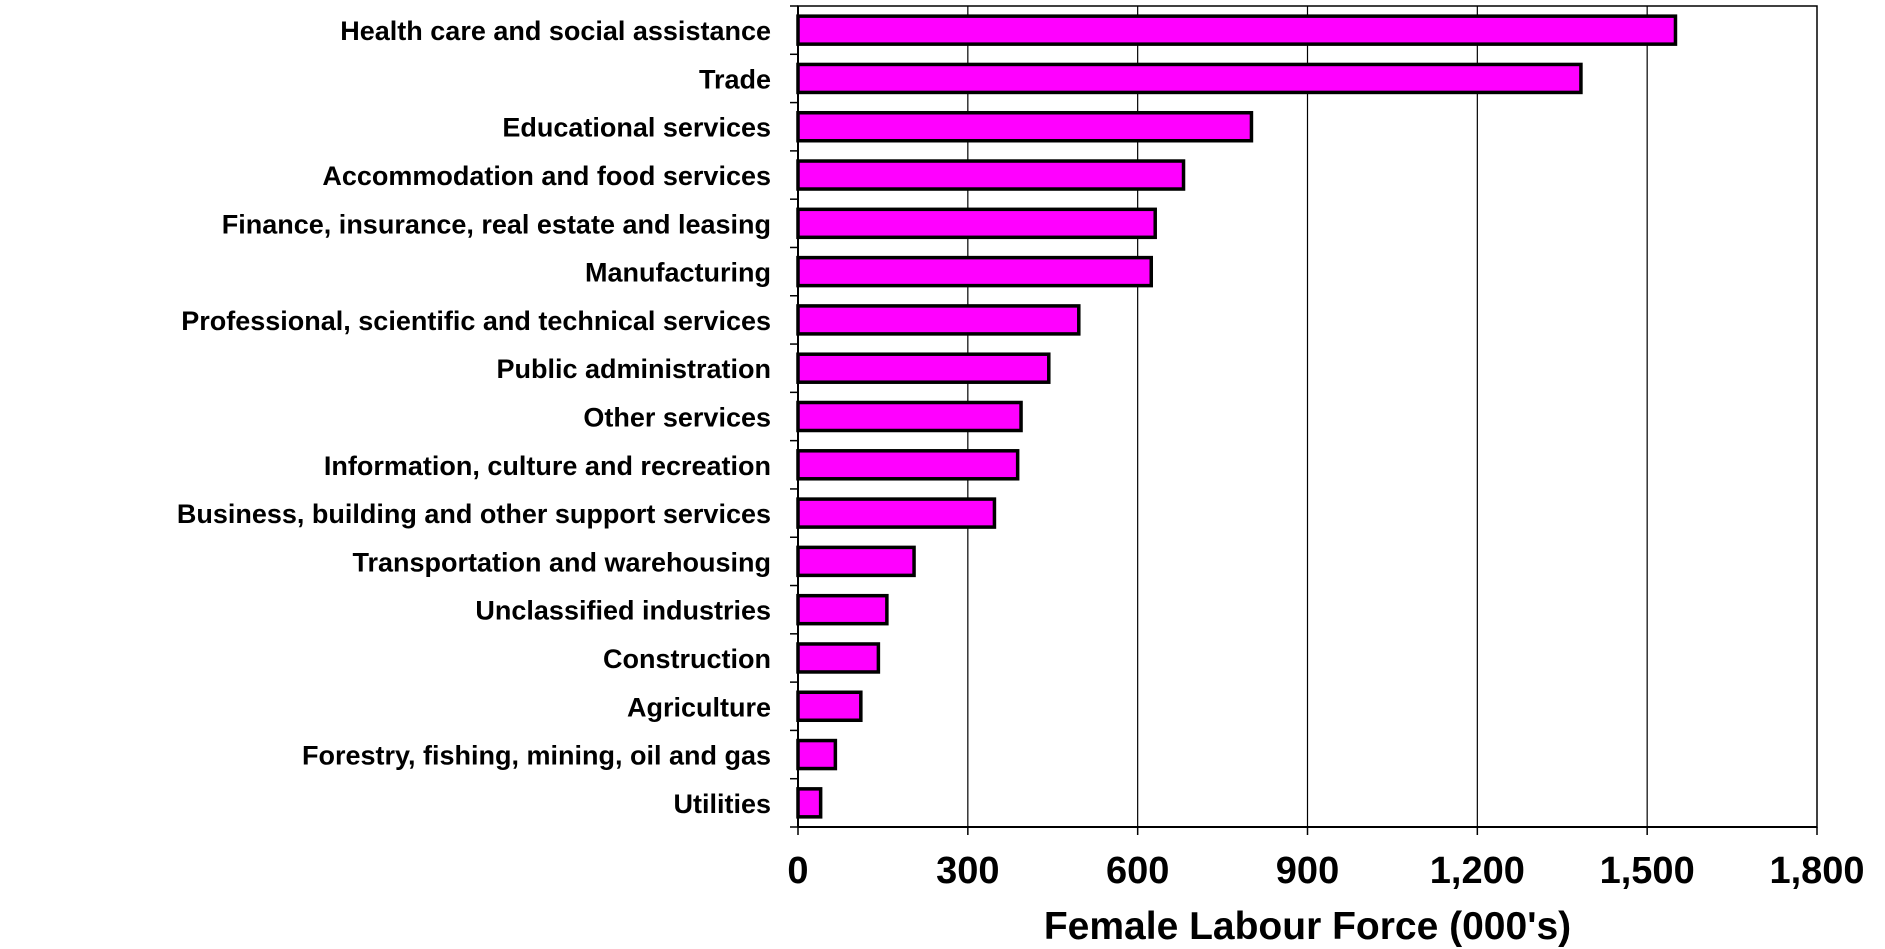 This screenshot has width=1885, height=949. Describe the element at coordinates (1307, 926) in the screenshot. I see `x-axis-title: Female Labour Force (000's)` at that location.